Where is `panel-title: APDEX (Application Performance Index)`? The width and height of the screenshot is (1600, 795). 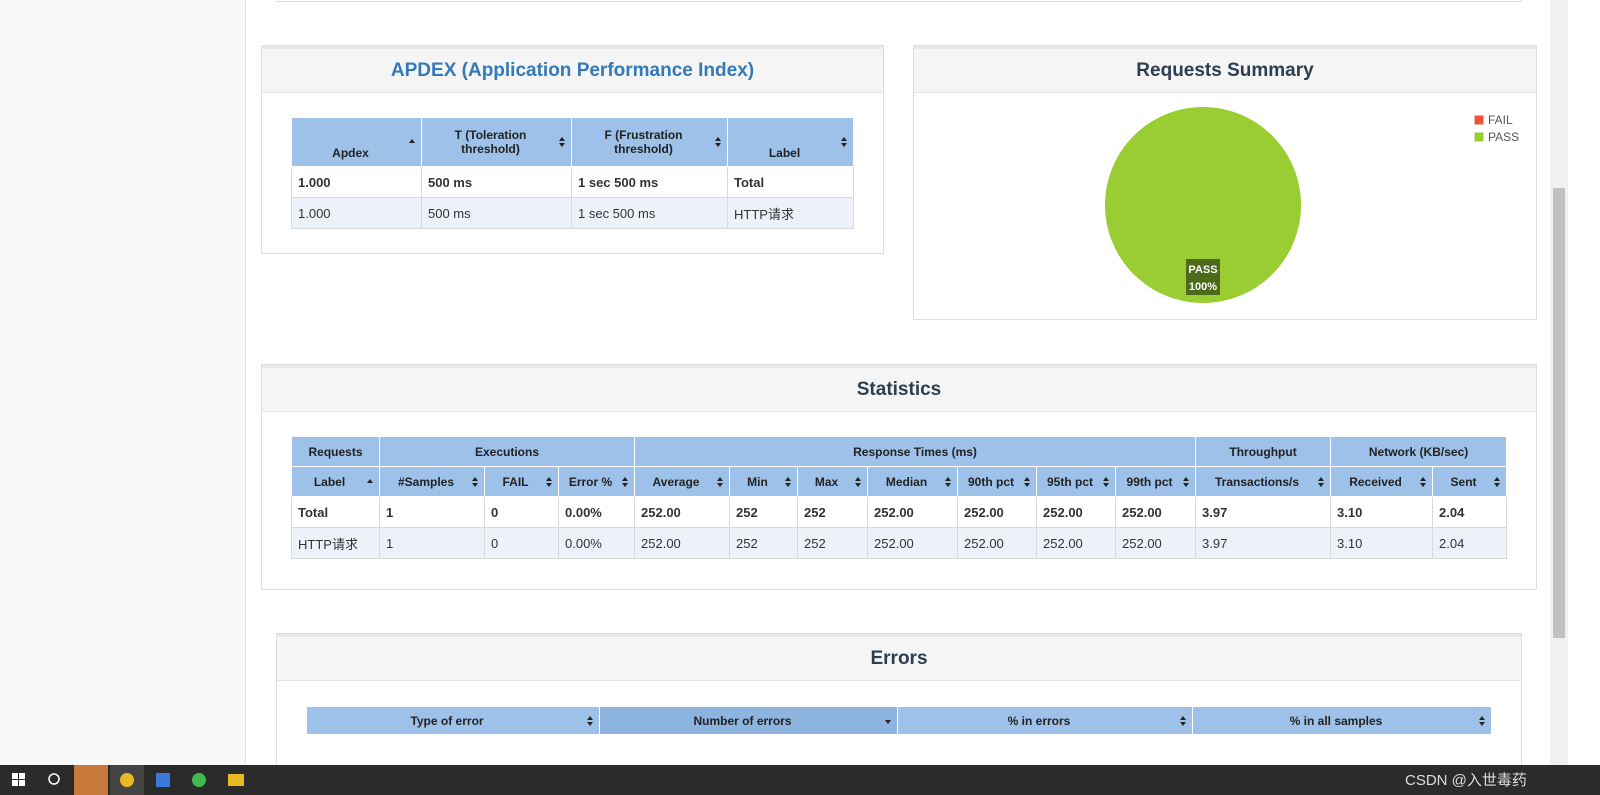 panel-title: APDEX (Application Performance Index) is located at coordinates (572, 69).